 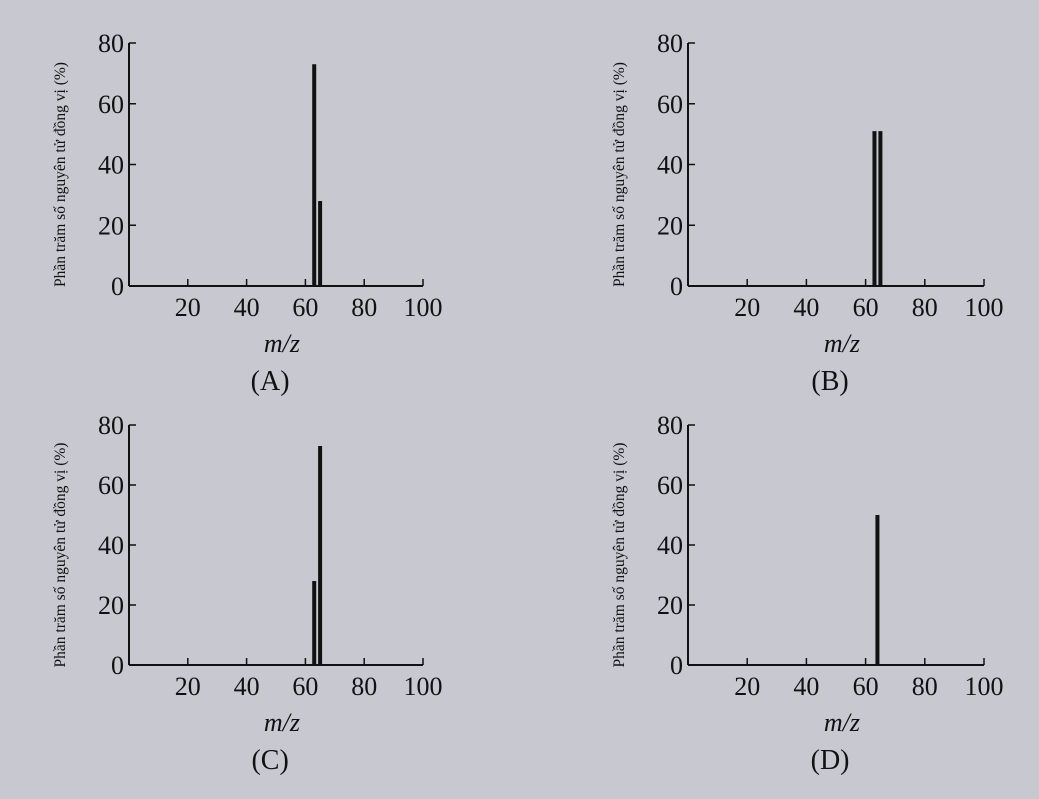 What do you see at coordinates (829, 381) in the screenshot?
I see `panel-label: (B)` at bounding box center [829, 381].